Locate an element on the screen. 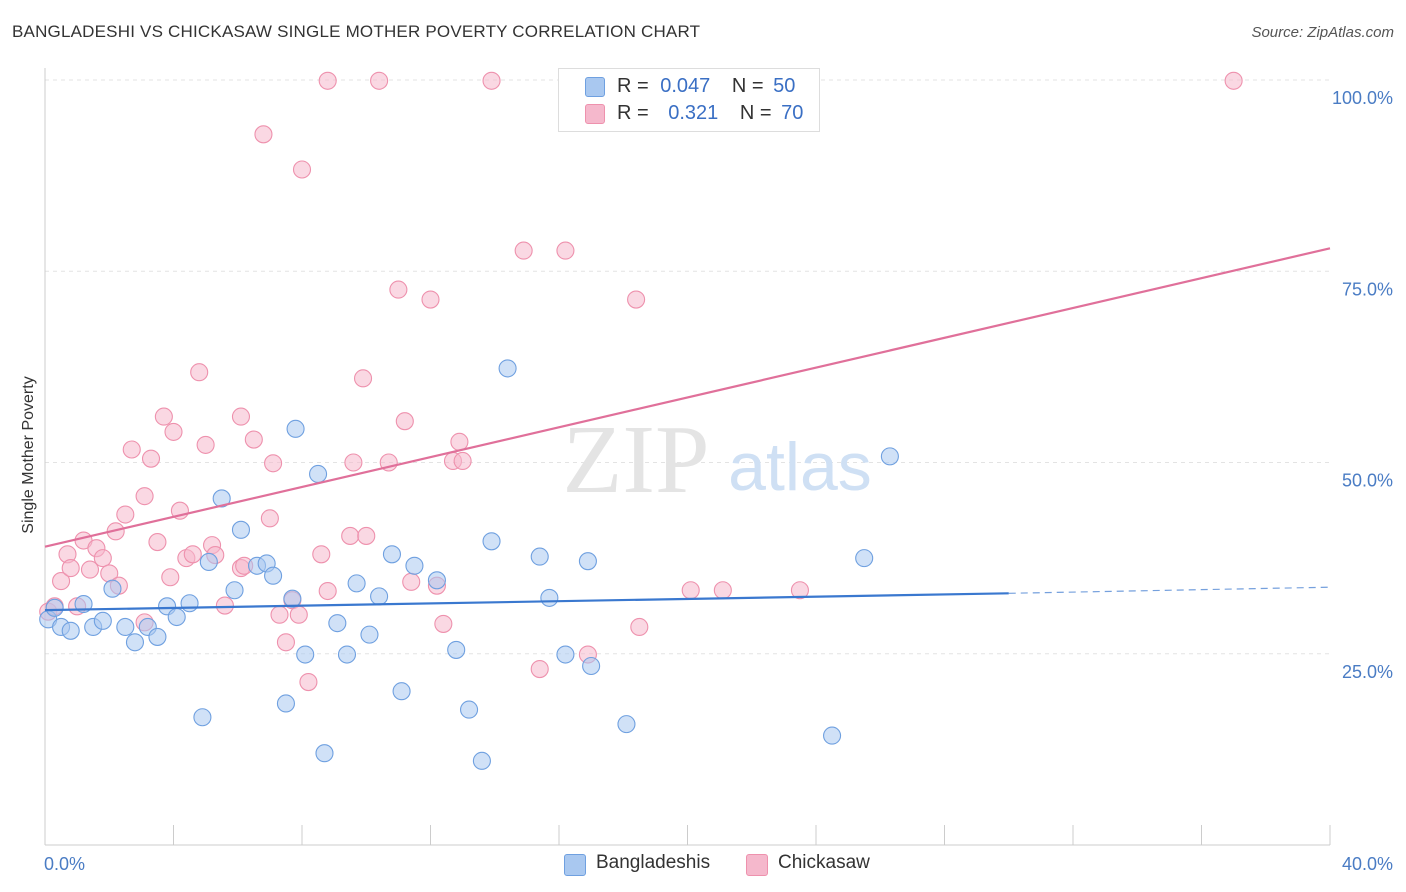  legend-r-value: 0.321 is located at coordinates (693, 113).